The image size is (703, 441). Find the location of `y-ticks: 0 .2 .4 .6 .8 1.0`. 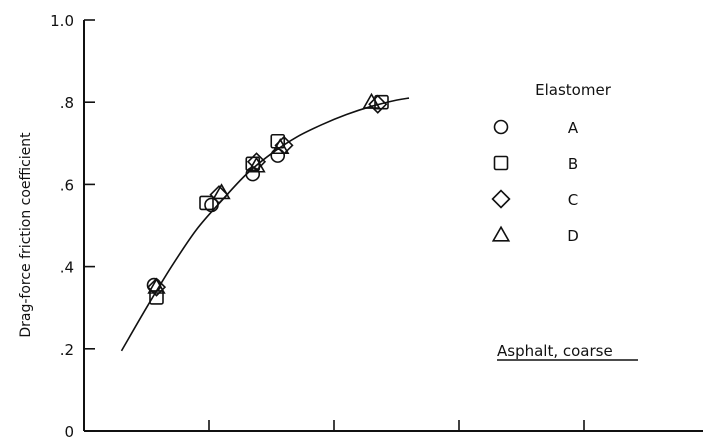

y-ticks: 0 .2 .4 .6 .8 1.0 is located at coordinates (72, 226).